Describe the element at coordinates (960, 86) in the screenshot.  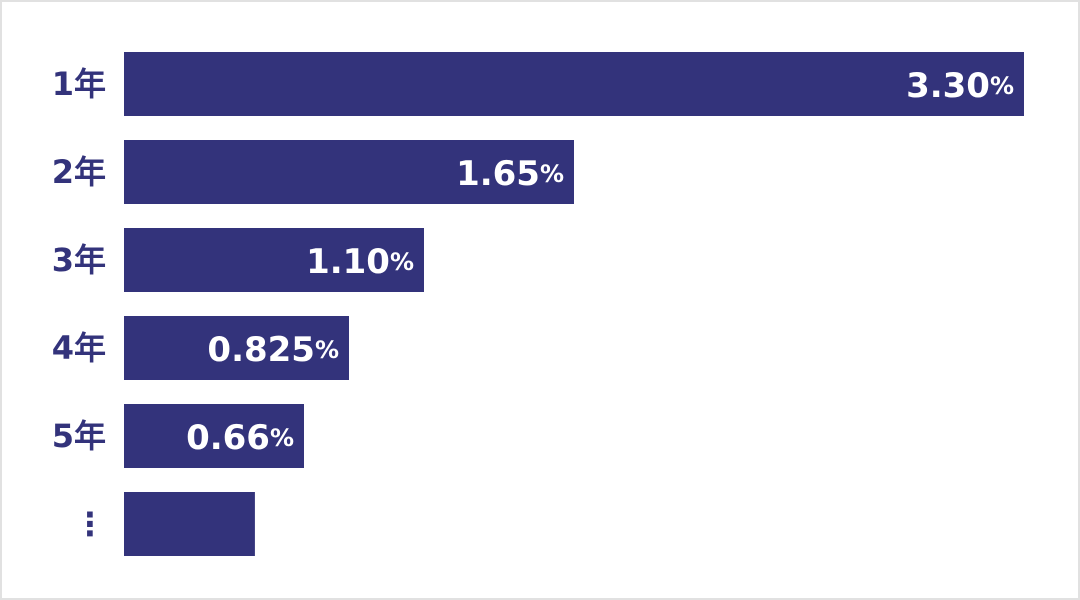
I see `value-label: 3.30%` at that location.